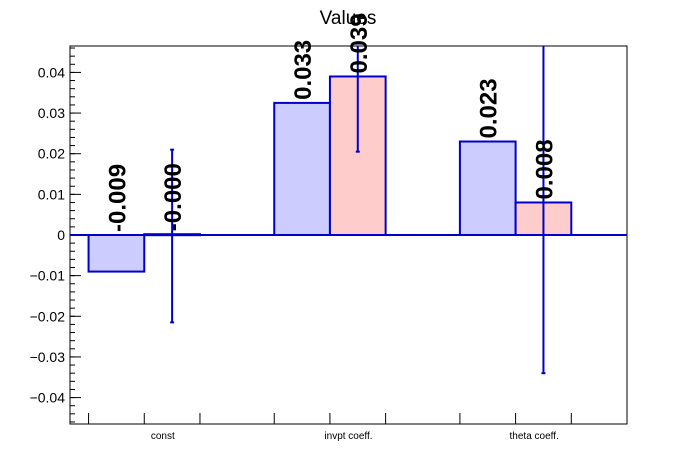  Describe the element at coordinates (51, 113) in the screenshot. I see `y-tick-label: 0.03` at that location.